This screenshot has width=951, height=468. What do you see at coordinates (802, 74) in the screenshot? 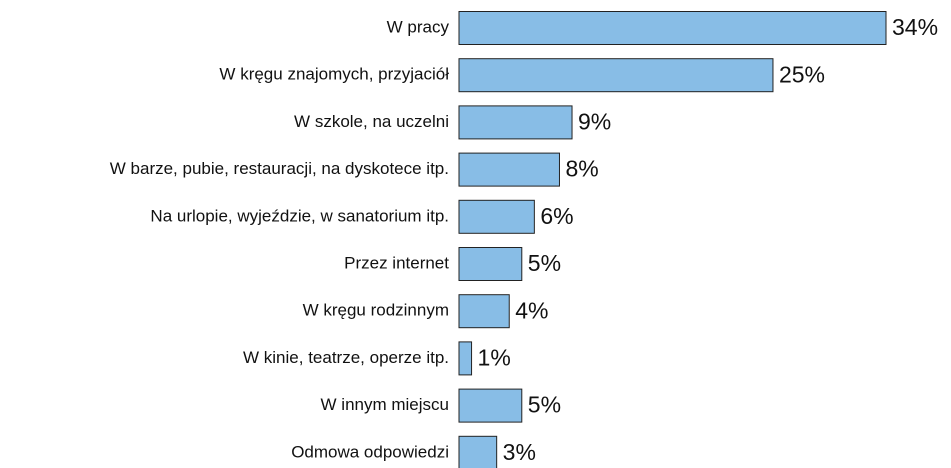
I see `value-label: 25%` at bounding box center [802, 74].